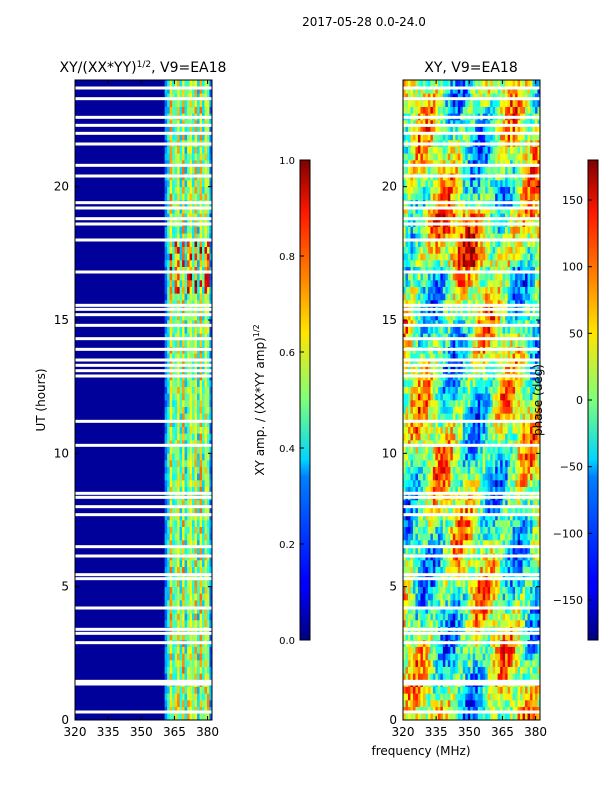 Image resolution: width=600 pixels, height=800 pixels. What do you see at coordinates (471, 68) in the screenshot?
I see `right-plot-title: XY, V9=EA18` at bounding box center [471, 68].